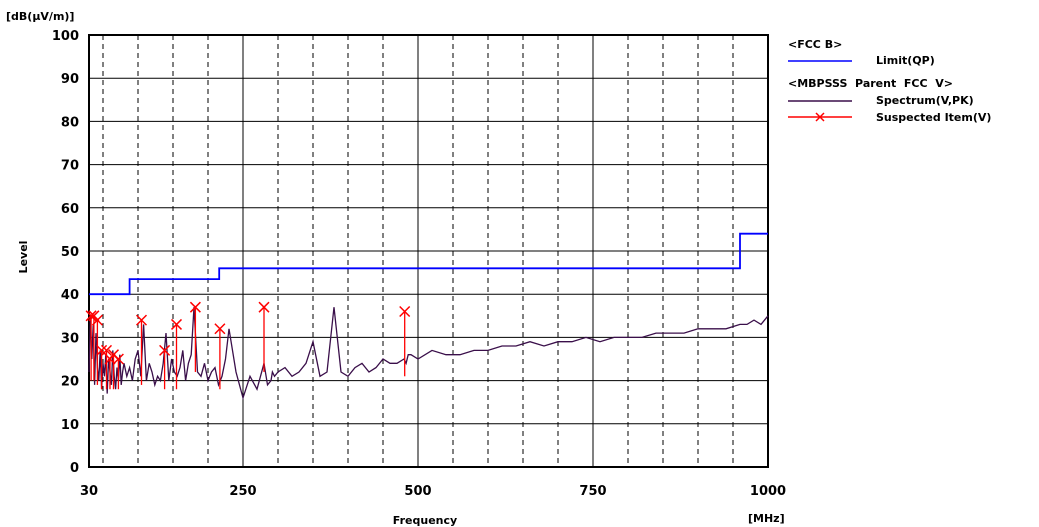  Describe the element at coordinates (933, 117) in the screenshot. I see `legend-label-suspected: Suspected Item(V)` at that location.